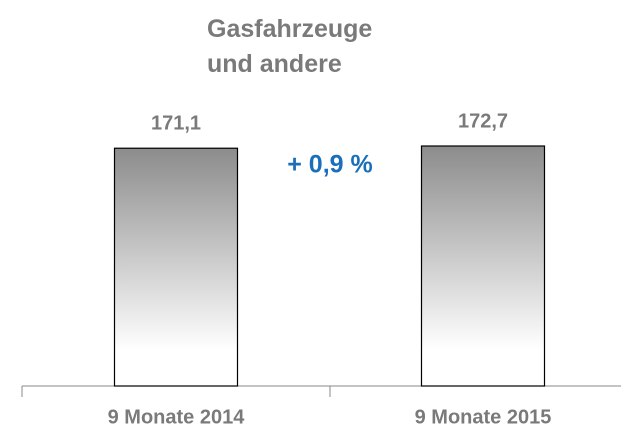 Image resolution: width=621 pixels, height=432 pixels. Describe the element at coordinates (483, 417) in the screenshot. I see `x-tick-label: 9 Monate 2015` at that location.